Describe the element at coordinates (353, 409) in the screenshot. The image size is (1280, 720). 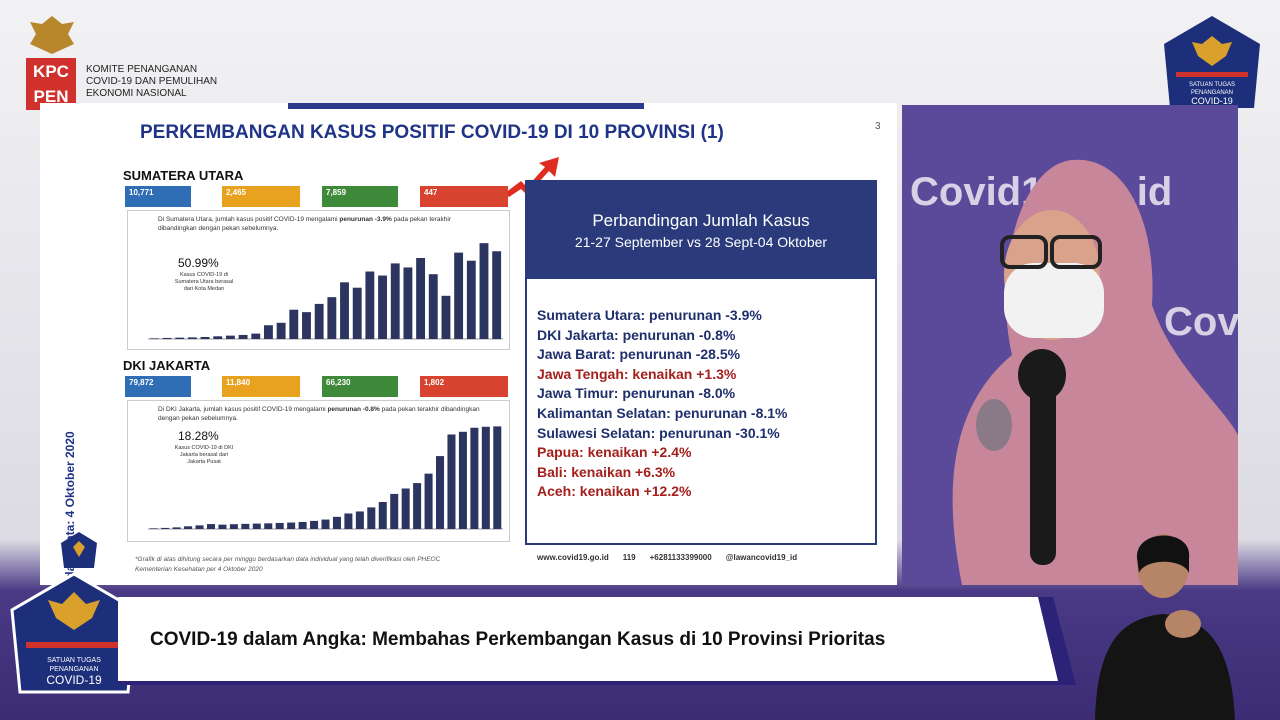
I see `note-bold: penurunan -0.8%` at that location.